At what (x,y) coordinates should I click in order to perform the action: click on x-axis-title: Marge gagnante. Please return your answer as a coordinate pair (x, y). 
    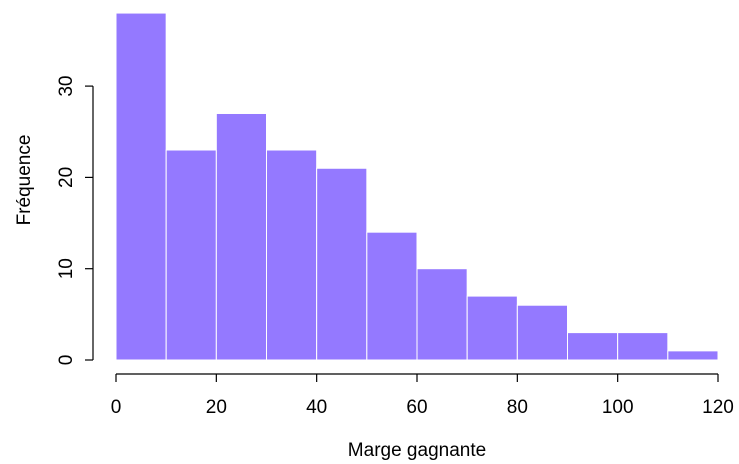
    Looking at the image, I should click on (417, 450).